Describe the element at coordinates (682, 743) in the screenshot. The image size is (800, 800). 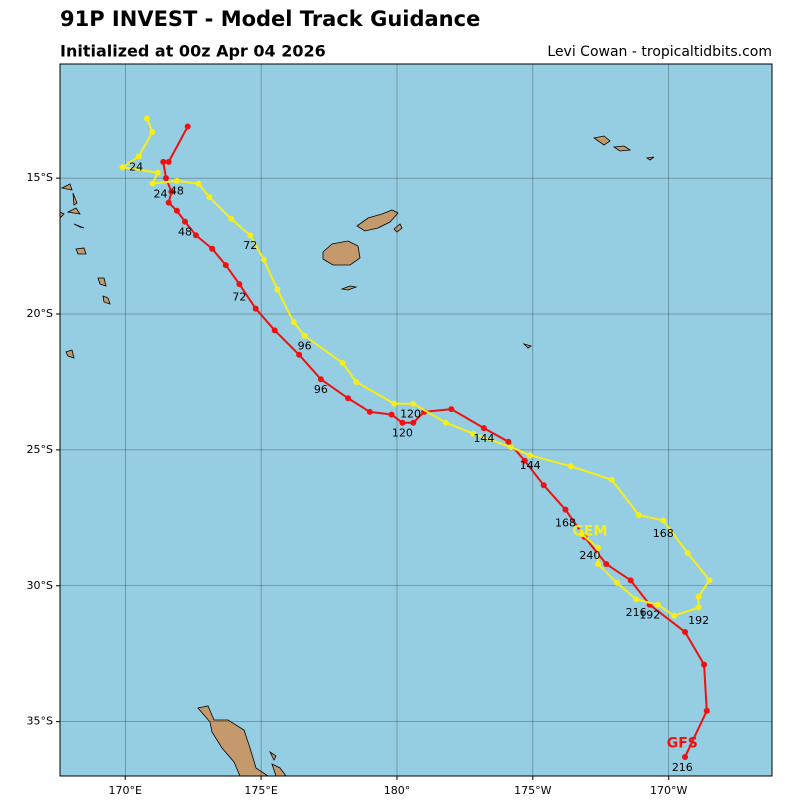
I see `model-label: GFS` at that location.